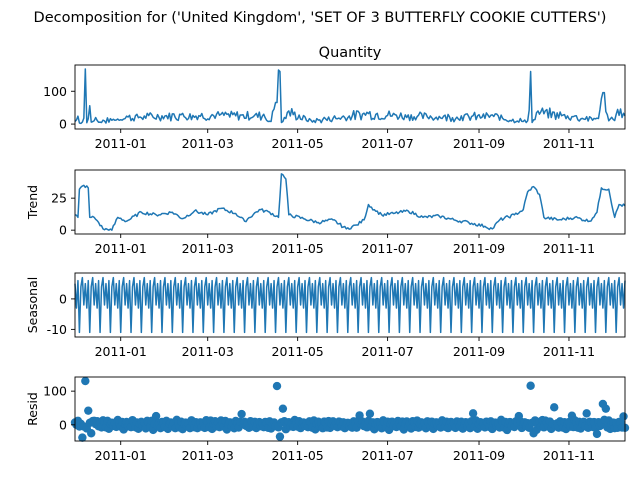  What do you see at coordinates (350, 53) in the screenshot?
I see `panel-title: Quantity` at bounding box center [350, 53].